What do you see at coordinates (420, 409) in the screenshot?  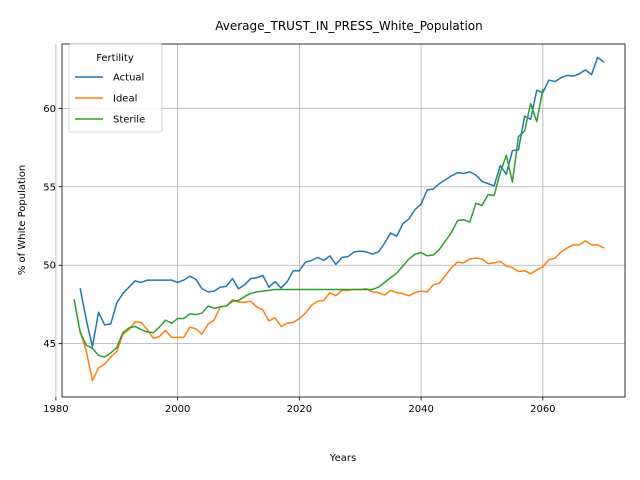 I see `x-tick-label: 2040` at bounding box center [420, 409].